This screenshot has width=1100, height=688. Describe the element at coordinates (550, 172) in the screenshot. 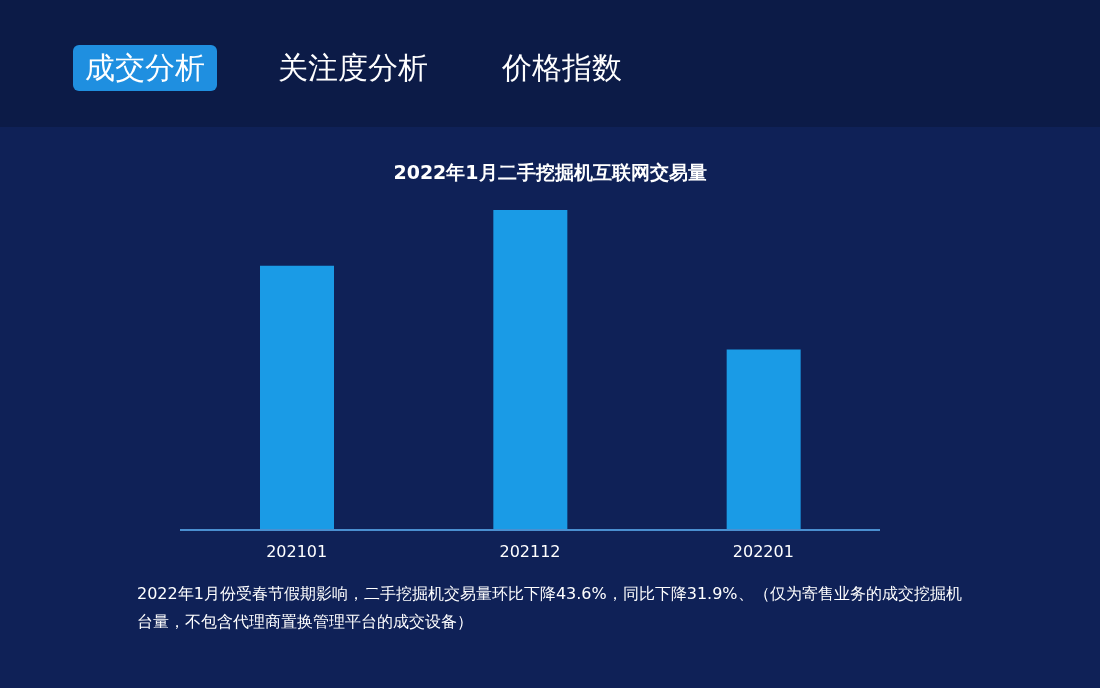

I see `chart-title: 2022年1月二手挖掘机互联网交易量` at that location.